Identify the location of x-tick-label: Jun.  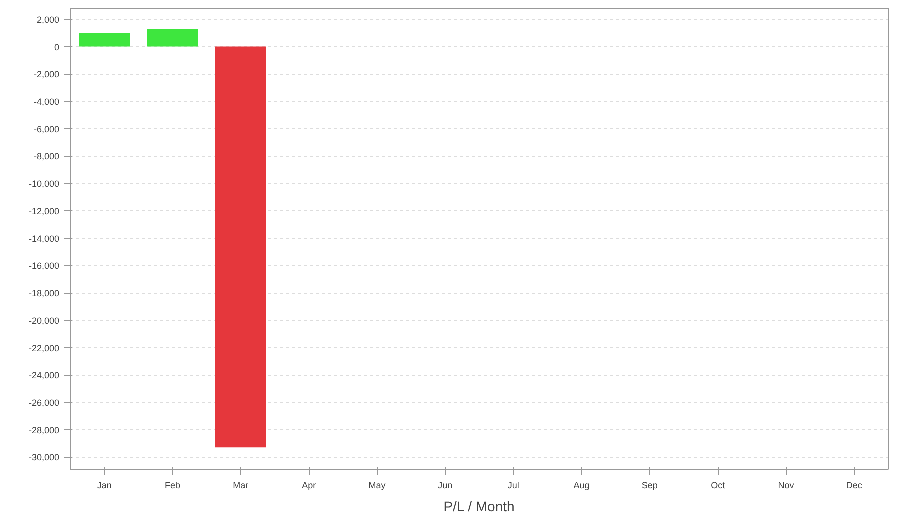
(445, 485).